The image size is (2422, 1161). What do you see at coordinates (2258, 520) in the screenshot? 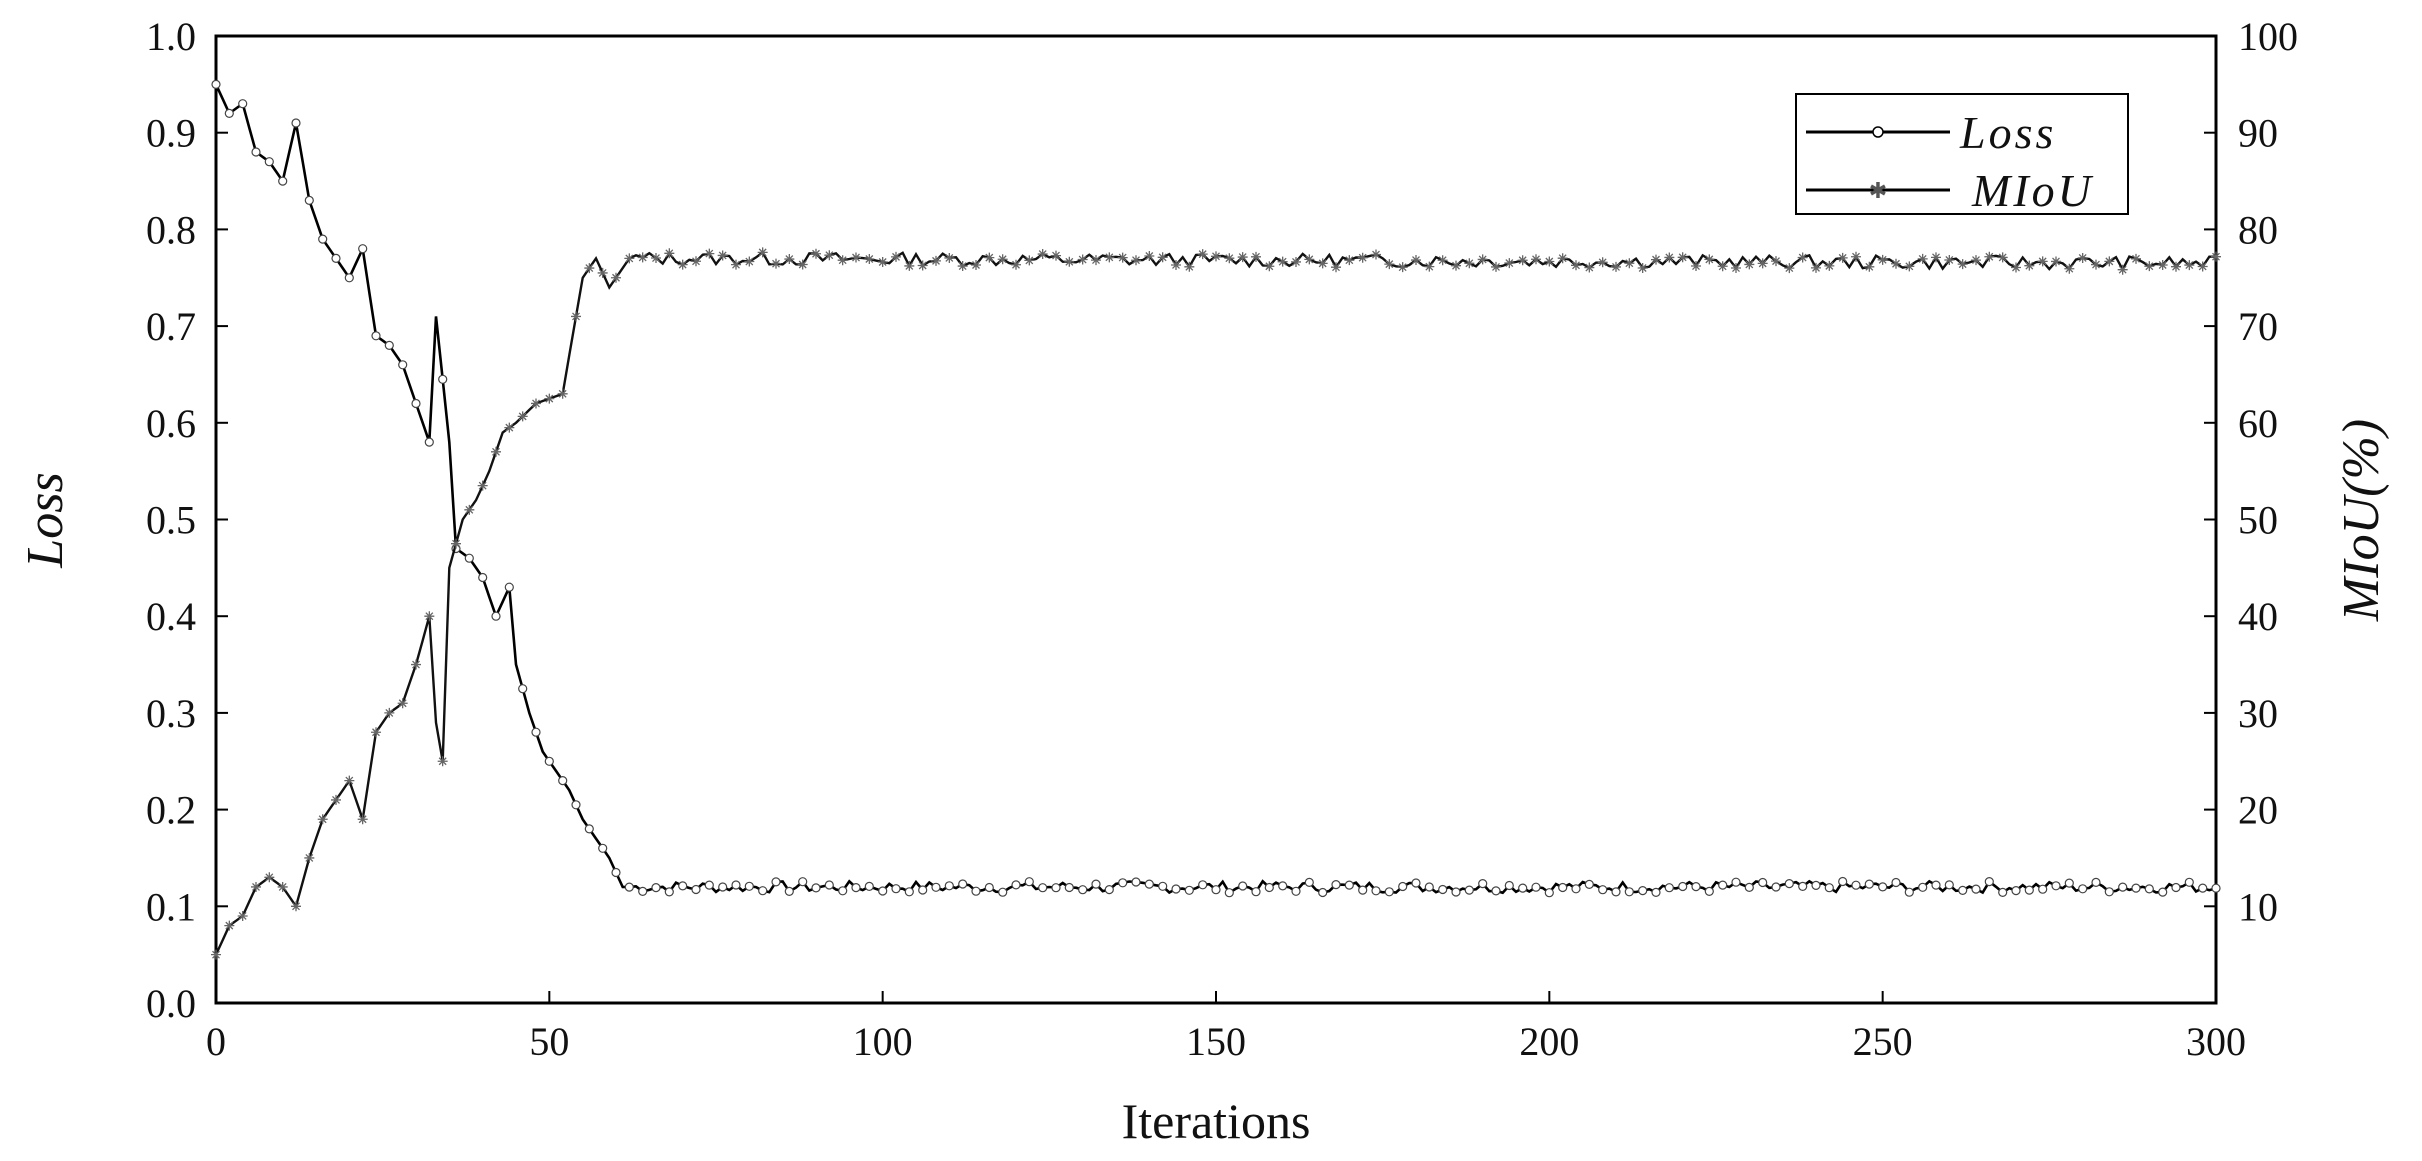
I see `y-right-tick-label: 50` at bounding box center [2258, 520].